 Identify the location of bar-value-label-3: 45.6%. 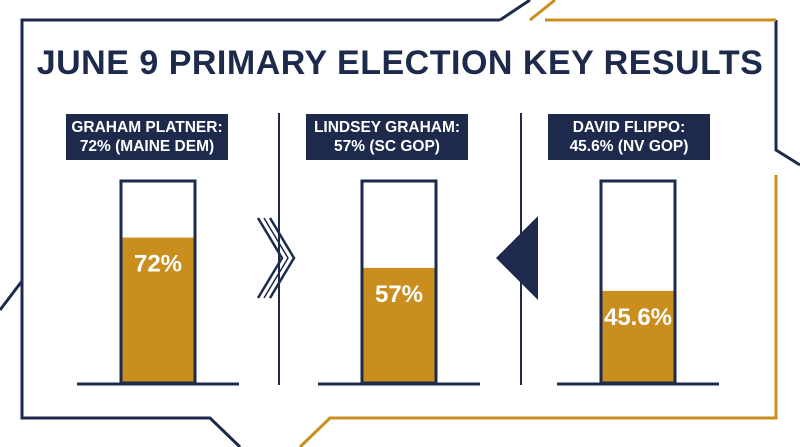
(638, 317).